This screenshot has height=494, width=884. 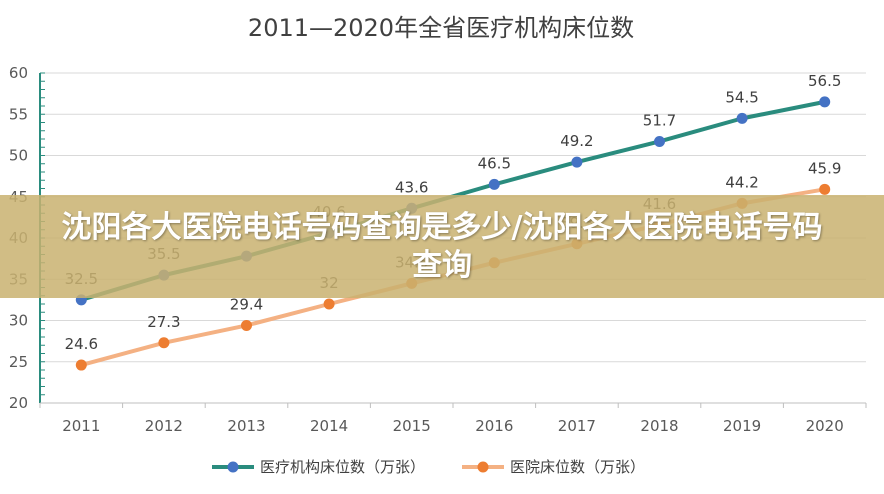 I want to click on data-label: 56.5, so click(x=824, y=81).